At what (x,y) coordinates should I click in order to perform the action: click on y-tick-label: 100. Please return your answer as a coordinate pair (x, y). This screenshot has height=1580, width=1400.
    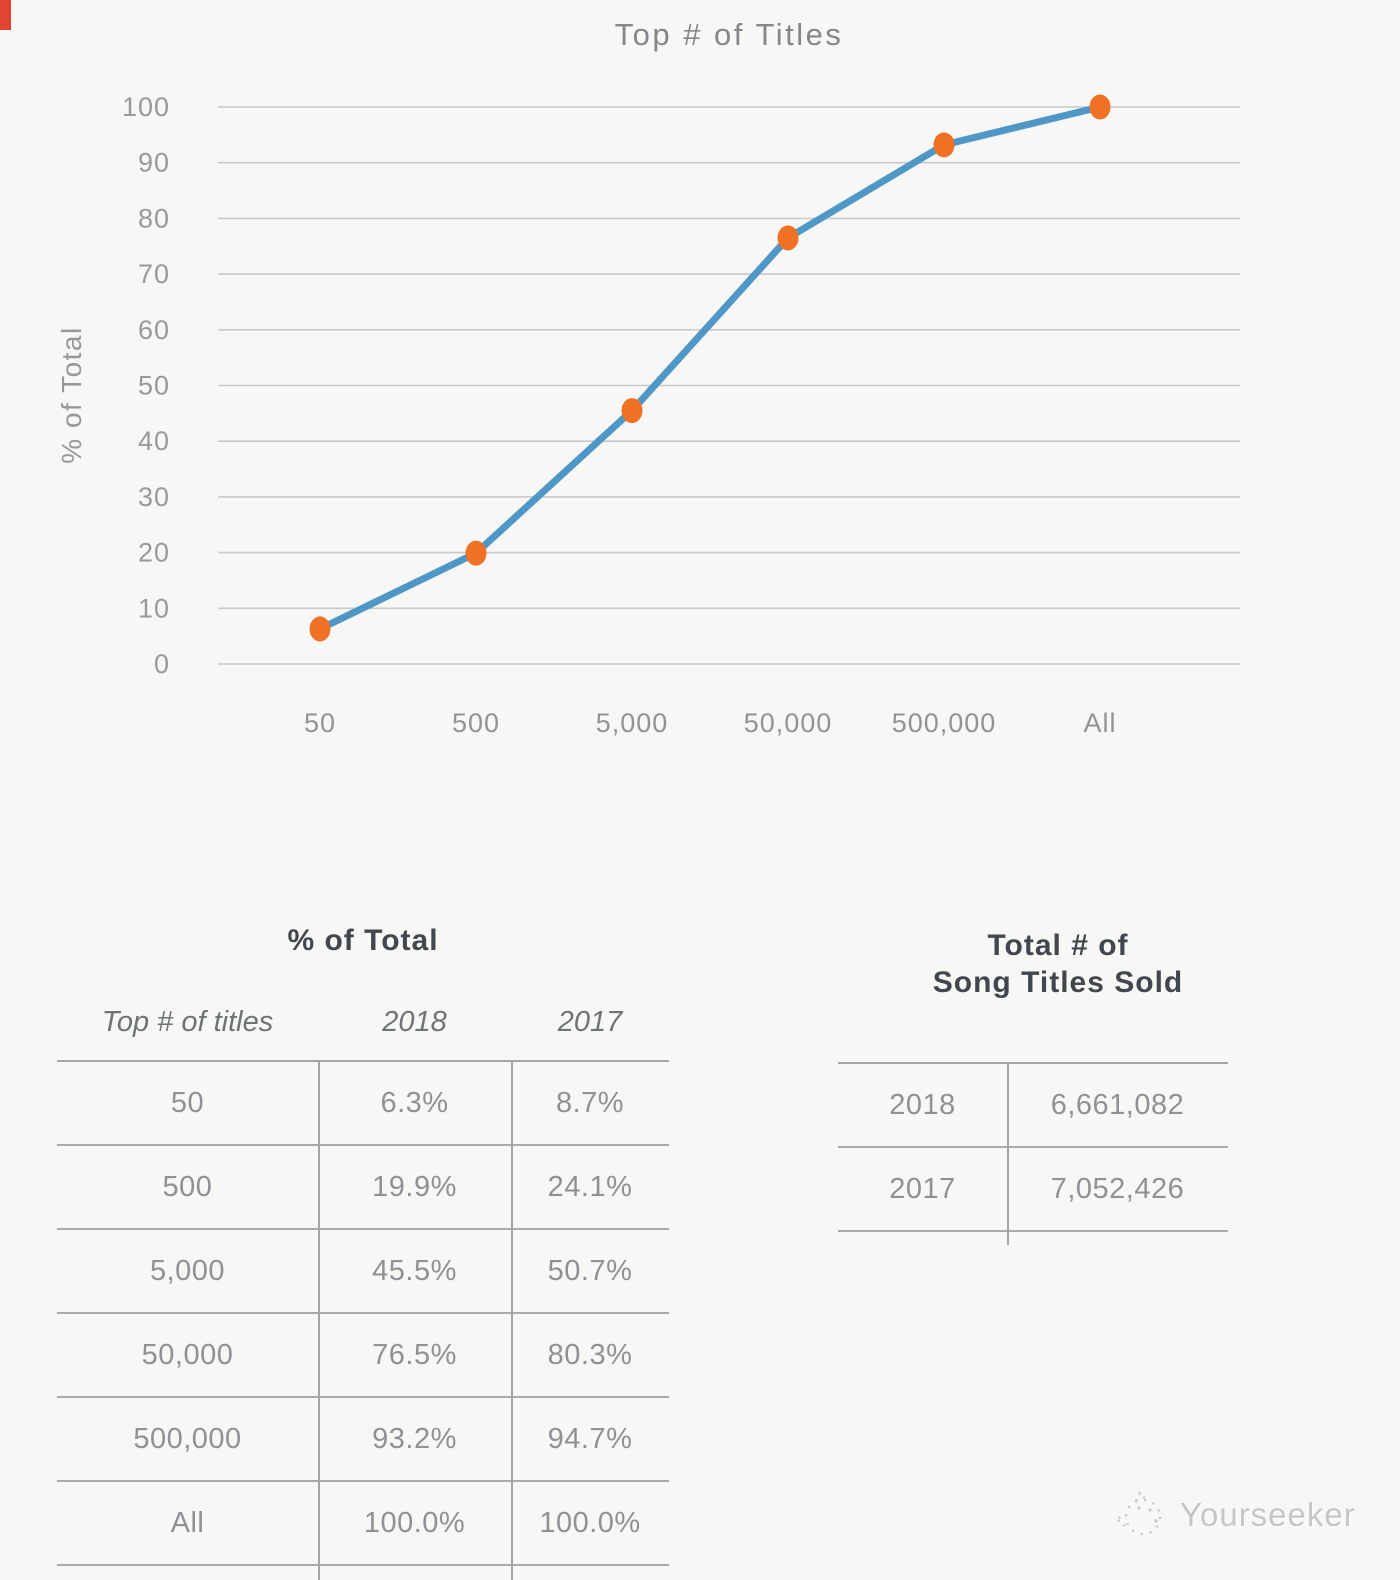
    Looking at the image, I should click on (146, 107).